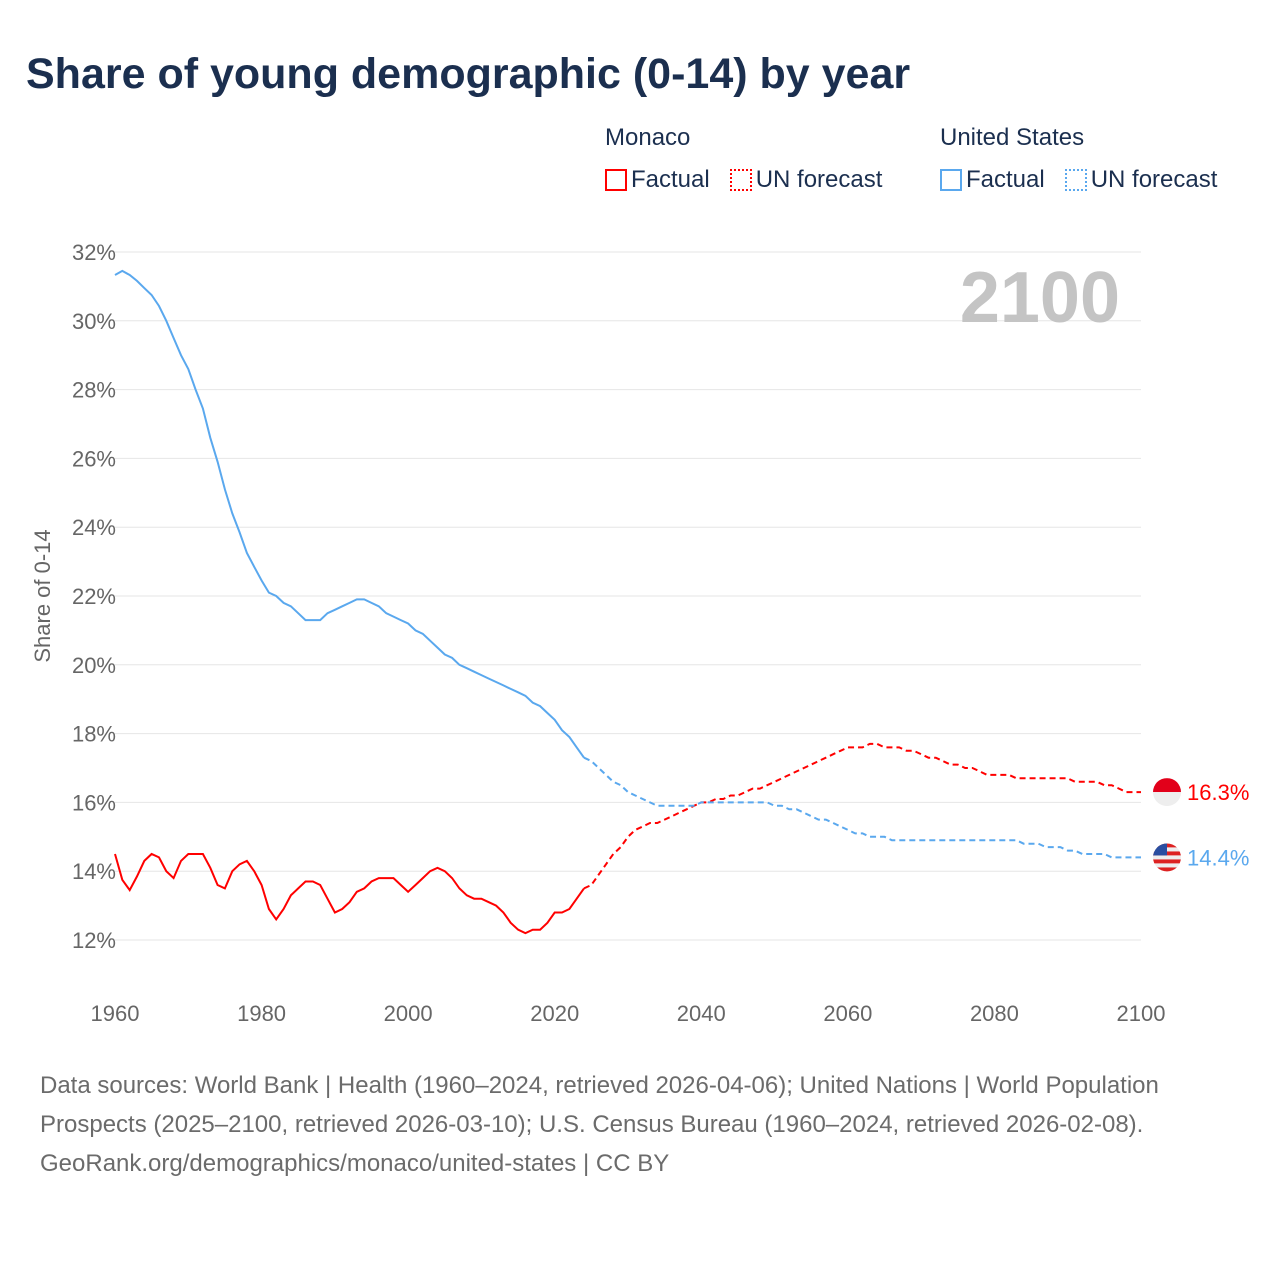 The image size is (1280, 1280). What do you see at coordinates (408, 1013) in the screenshot?
I see `x-tick-label: 2000` at bounding box center [408, 1013].